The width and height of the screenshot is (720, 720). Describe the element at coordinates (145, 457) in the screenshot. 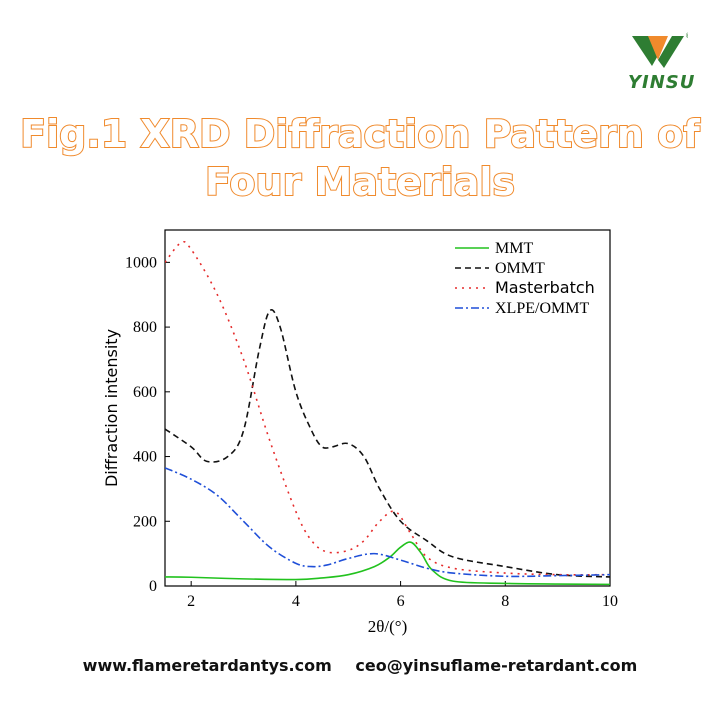

I see `y-tick-label: 400` at that location.